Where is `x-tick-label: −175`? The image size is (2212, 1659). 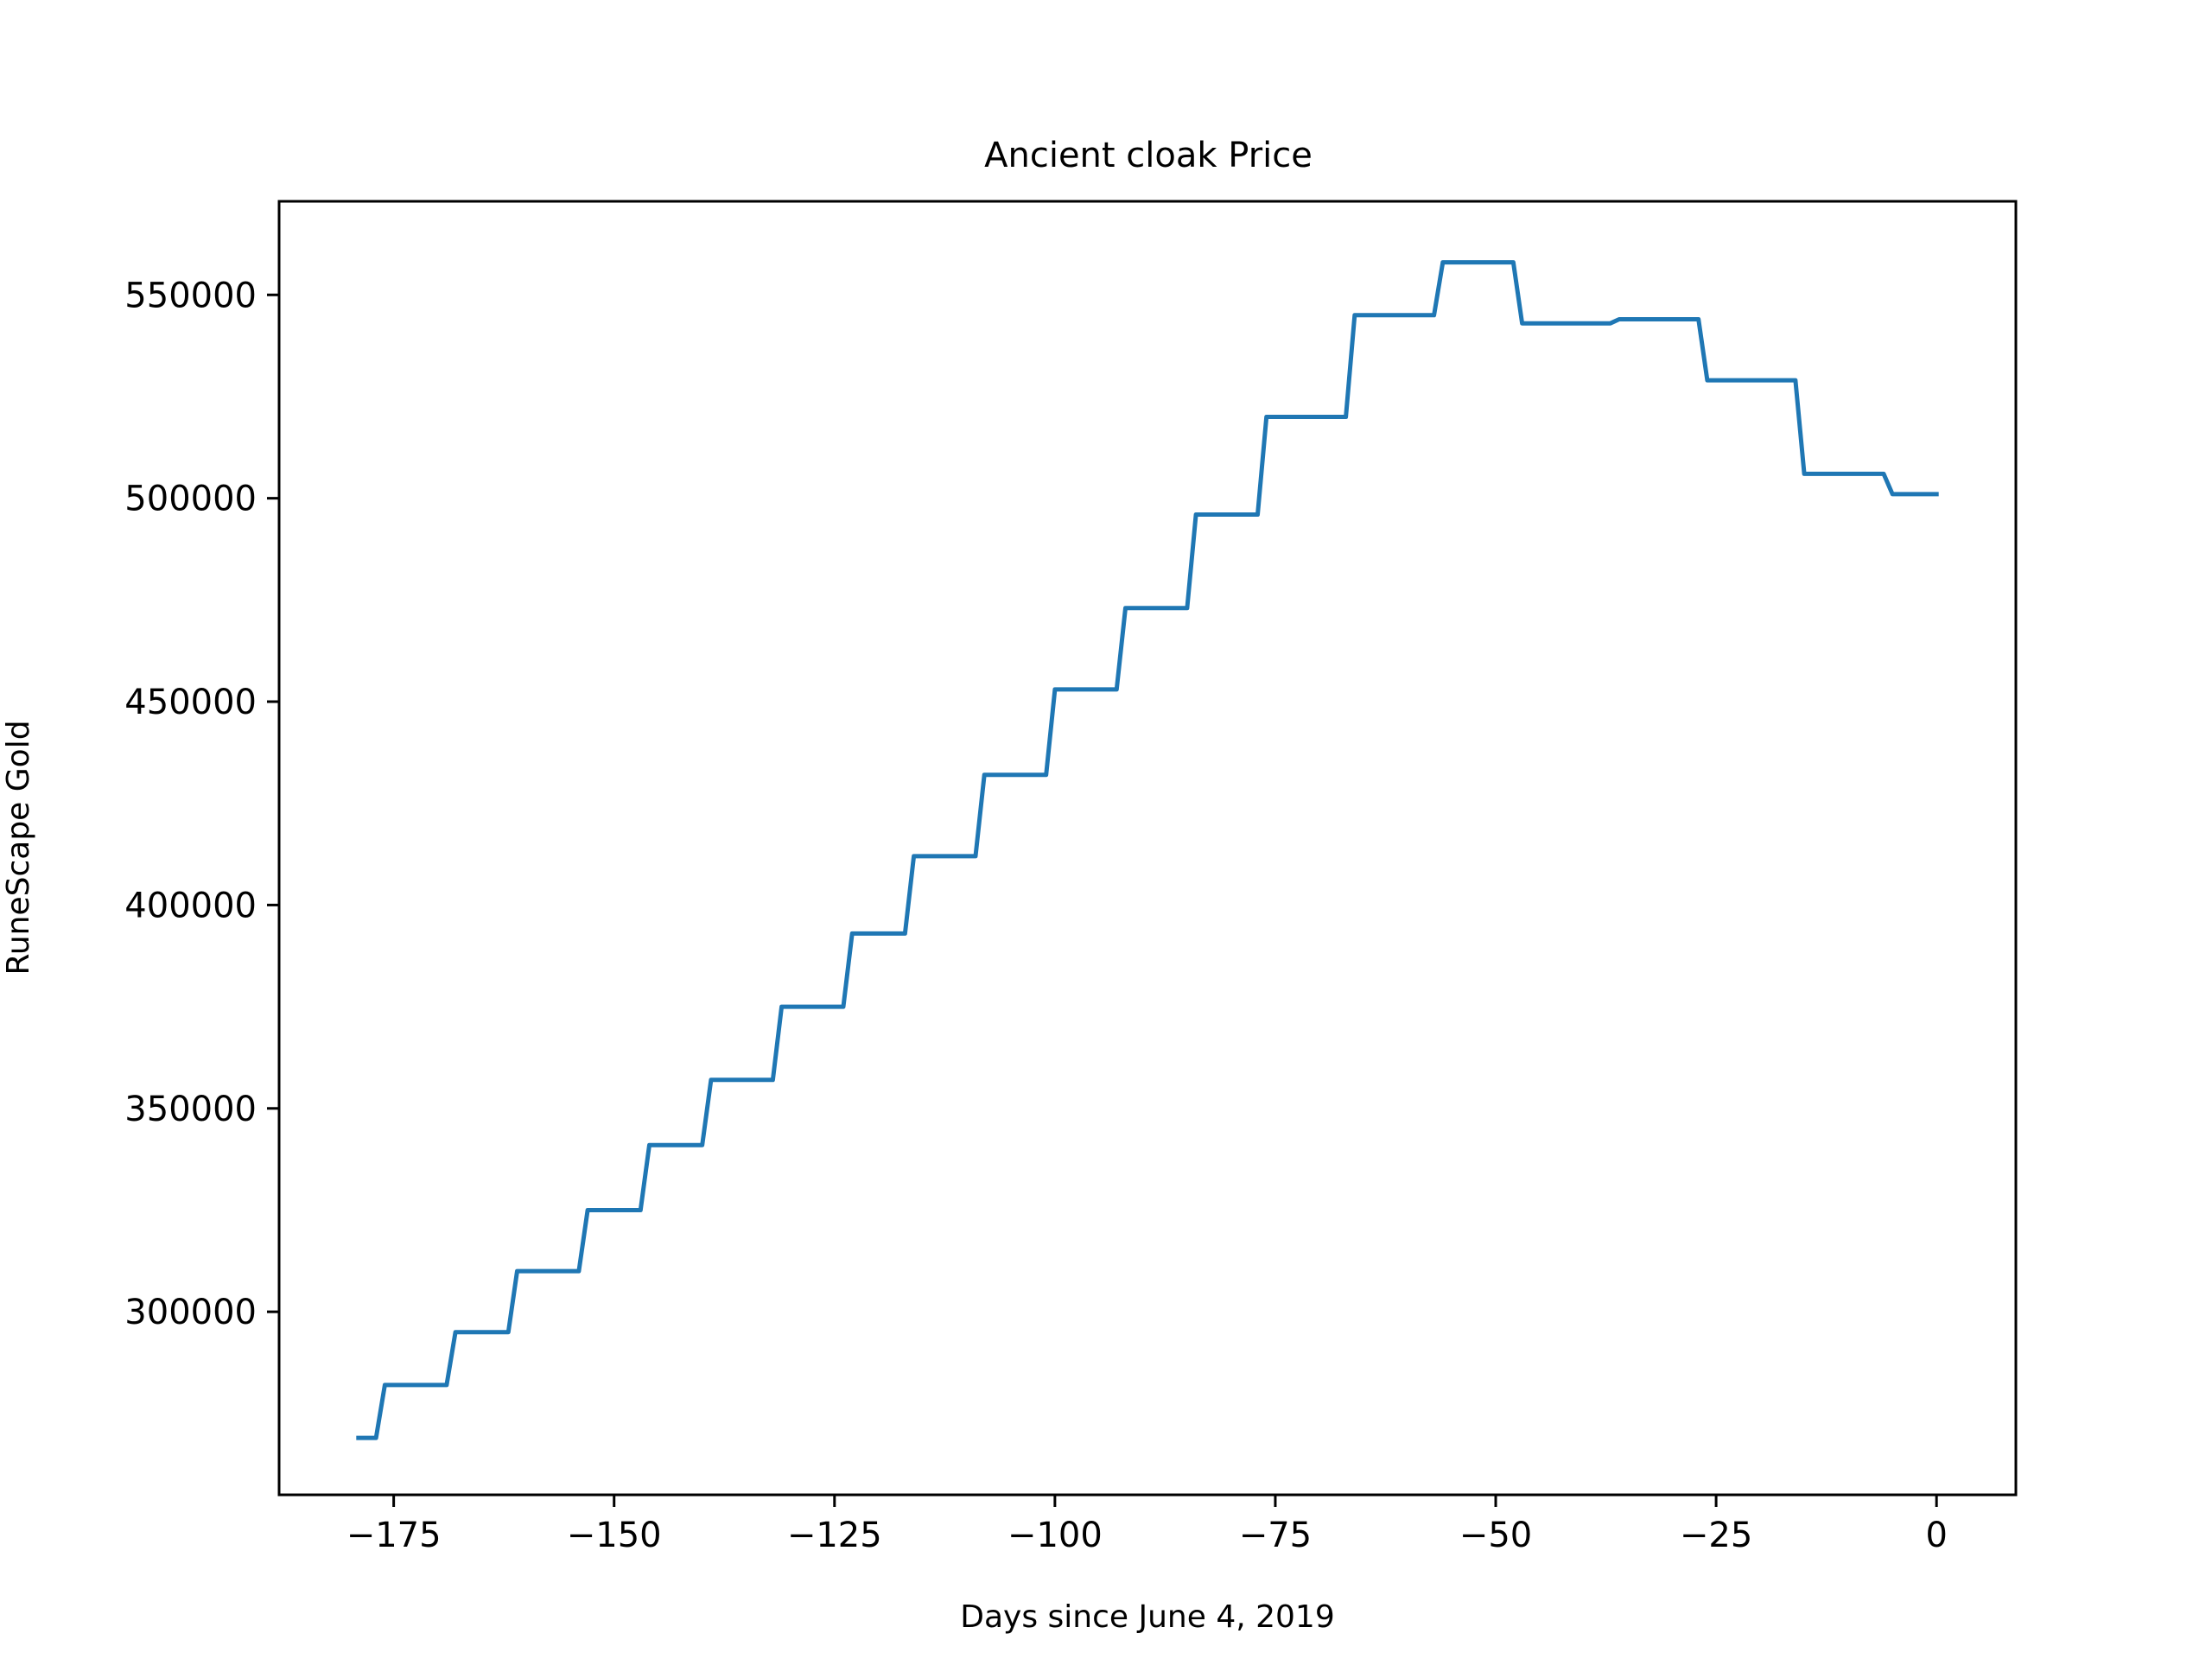
x-tick-label: −175 is located at coordinates (394, 1535).